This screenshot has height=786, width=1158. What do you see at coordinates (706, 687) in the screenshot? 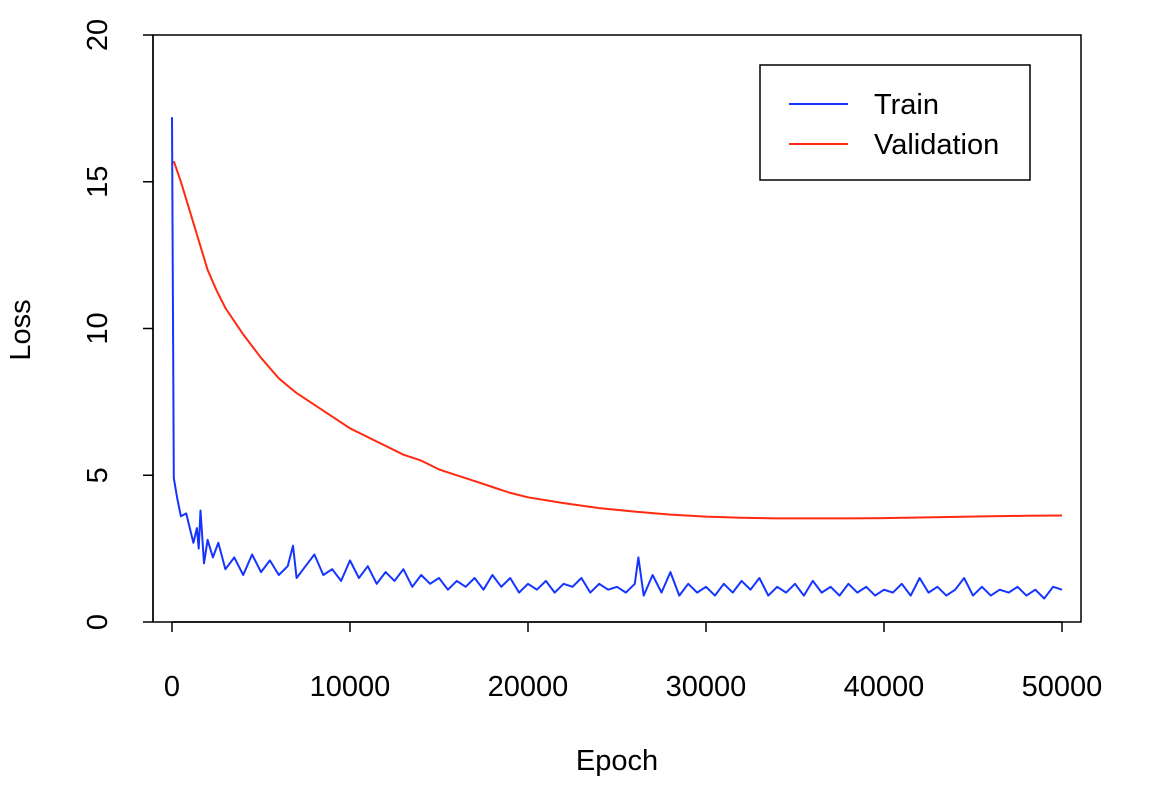
I see `x-tick-label: 30000` at bounding box center [706, 687].